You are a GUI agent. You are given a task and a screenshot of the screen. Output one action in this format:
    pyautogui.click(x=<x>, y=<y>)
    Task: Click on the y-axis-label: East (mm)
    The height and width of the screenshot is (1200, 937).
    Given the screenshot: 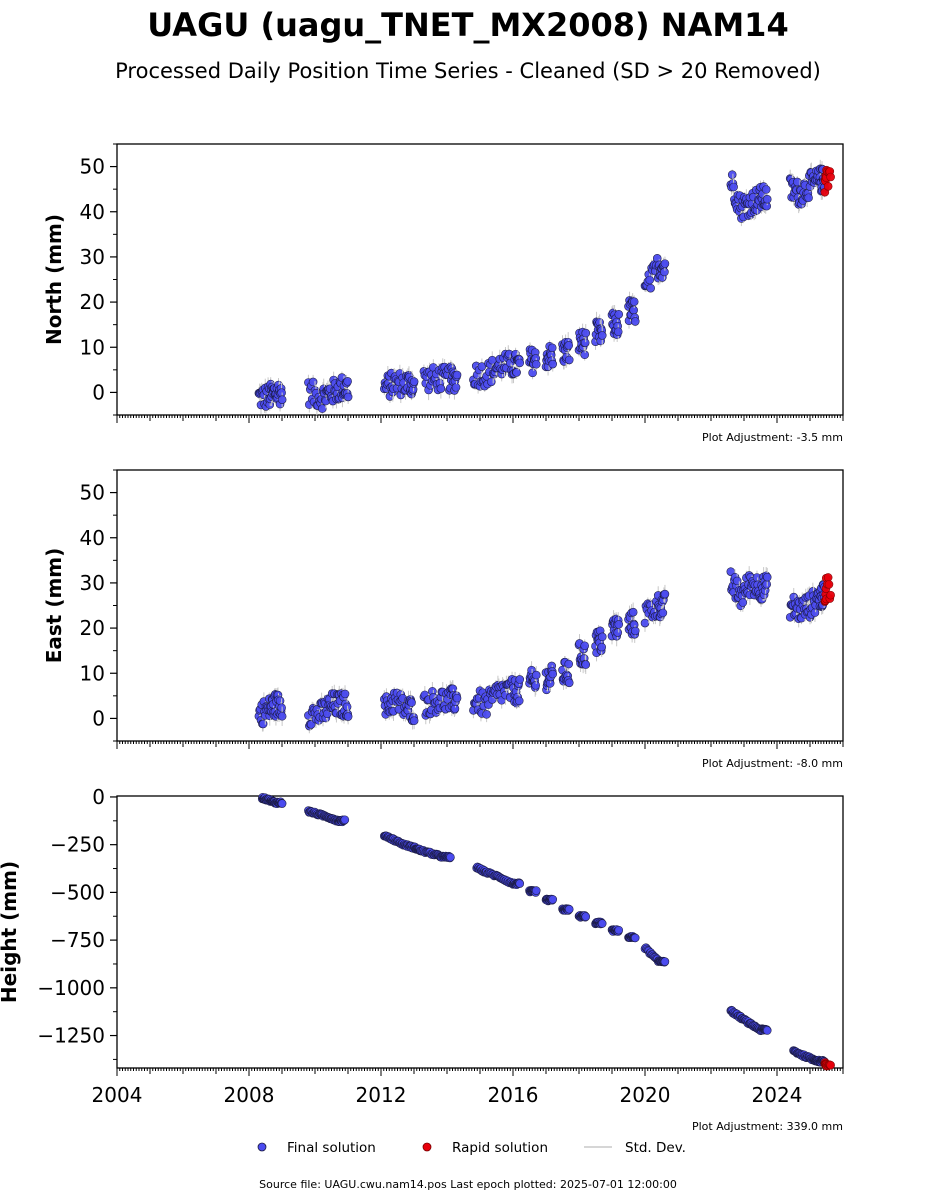 What is the action you would take?
    pyautogui.click(x=54, y=606)
    